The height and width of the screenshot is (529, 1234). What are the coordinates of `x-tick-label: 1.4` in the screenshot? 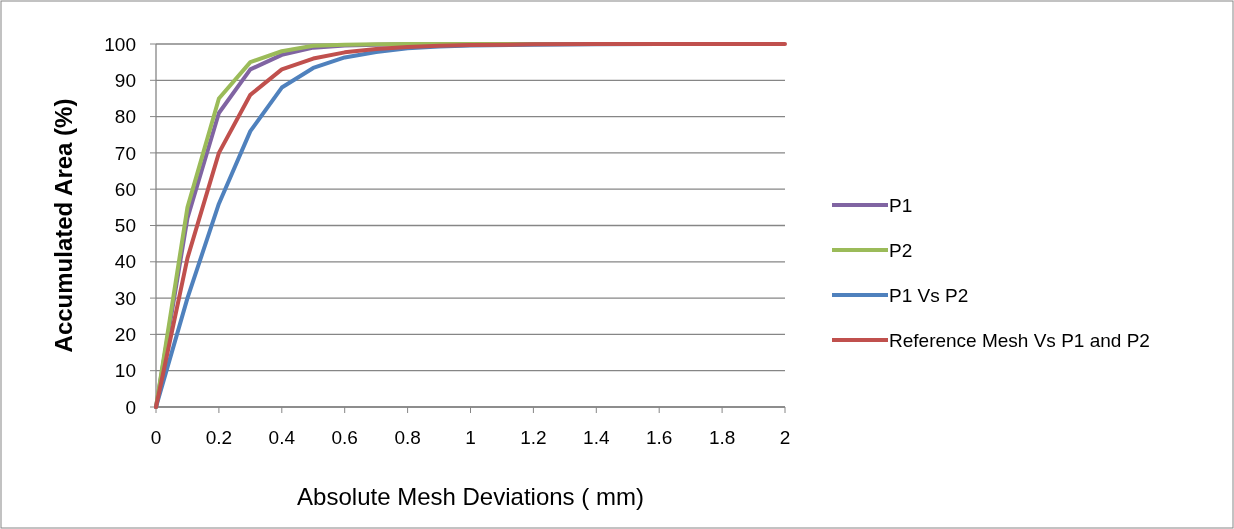 It's located at (596, 437).